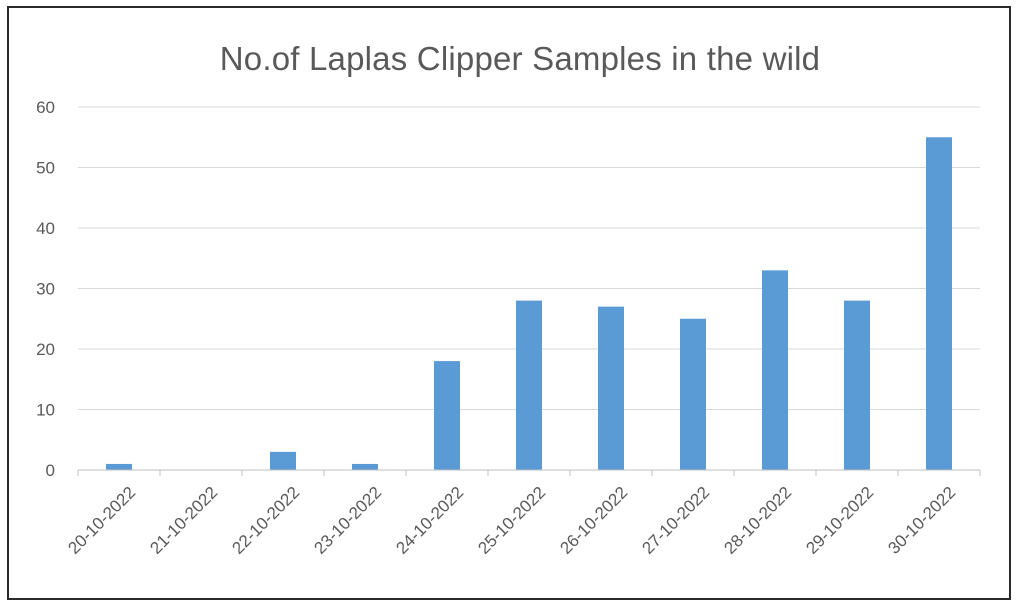  I want to click on y-tick-label: 0, so click(50, 470).